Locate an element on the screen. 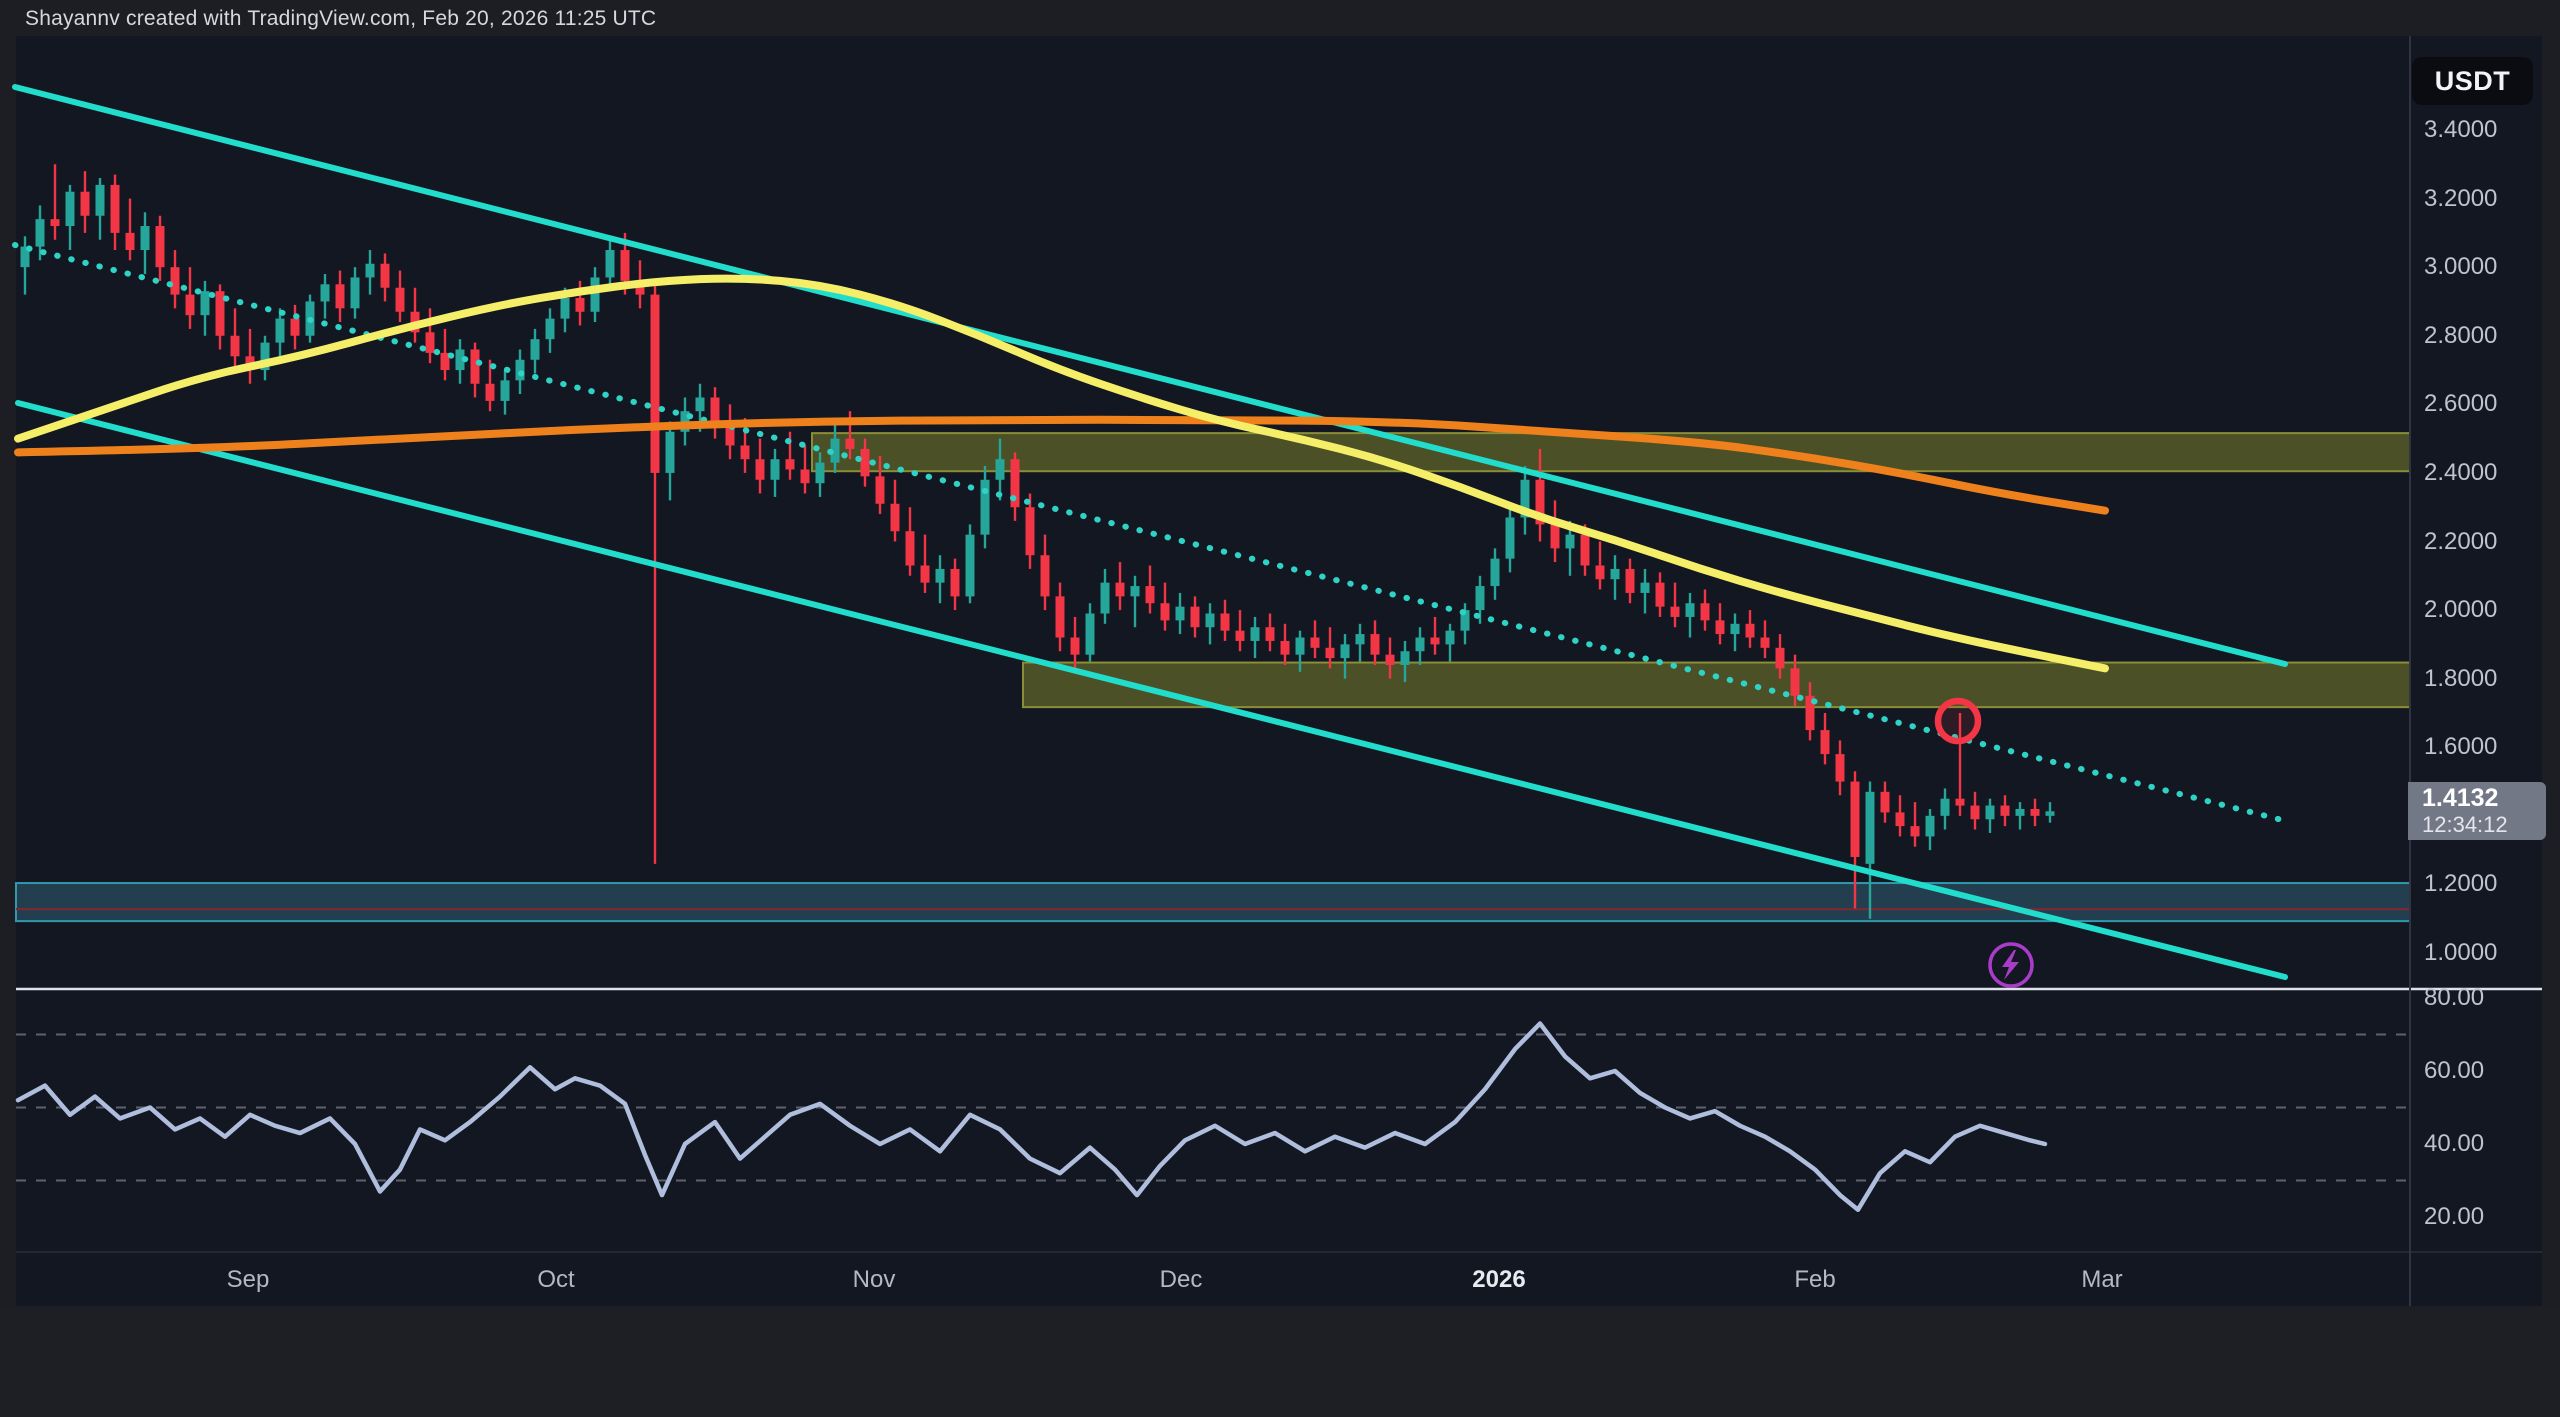 This screenshot has height=1417, width=2560. price-tick-label: 3.4000 is located at coordinates (2461, 129).